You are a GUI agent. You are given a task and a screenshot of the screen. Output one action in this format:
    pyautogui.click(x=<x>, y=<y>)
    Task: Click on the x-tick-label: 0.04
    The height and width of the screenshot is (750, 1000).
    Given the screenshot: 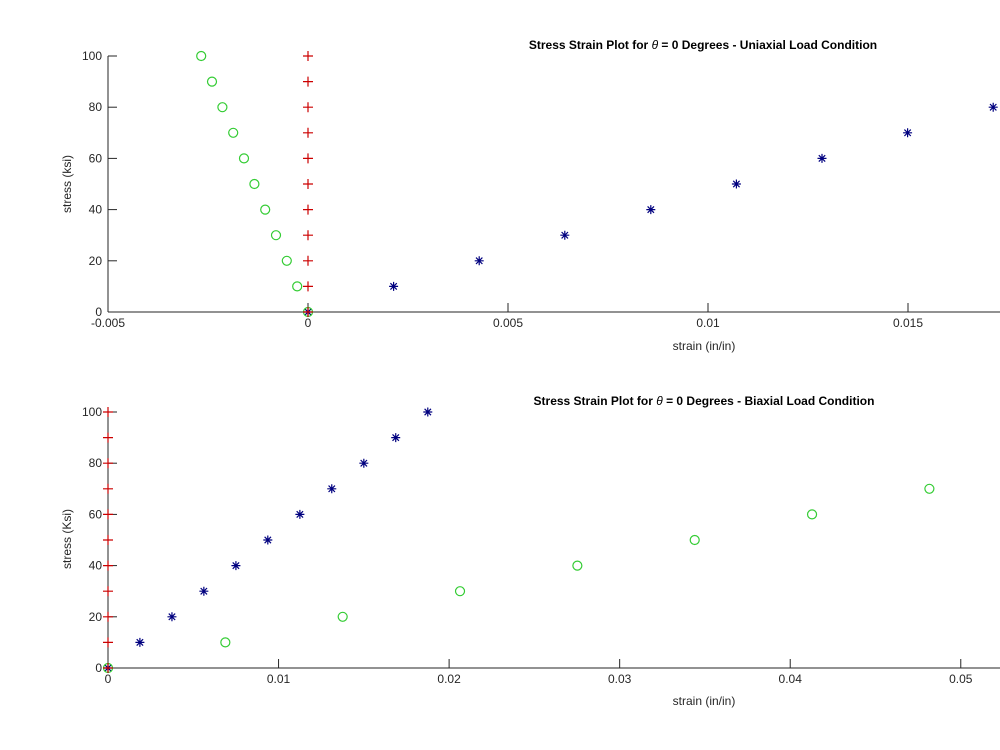 What is the action you would take?
    pyautogui.click(x=791, y=679)
    